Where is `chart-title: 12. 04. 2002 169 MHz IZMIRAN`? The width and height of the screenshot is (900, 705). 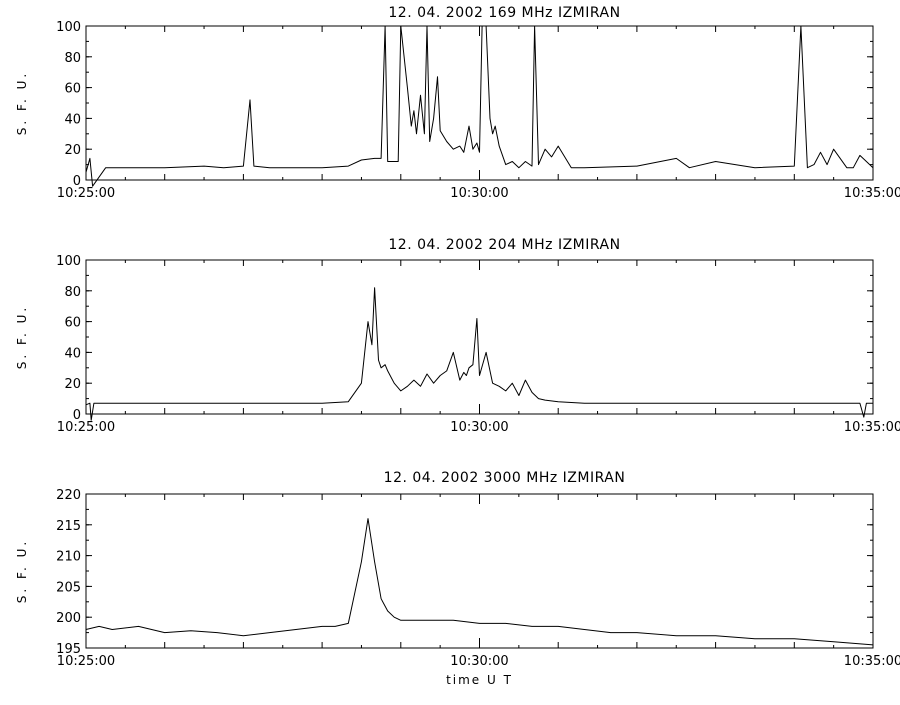
chart-title: 12. 04. 2002 169 MHz IZMIRAN is located at coordinates (504, 13).